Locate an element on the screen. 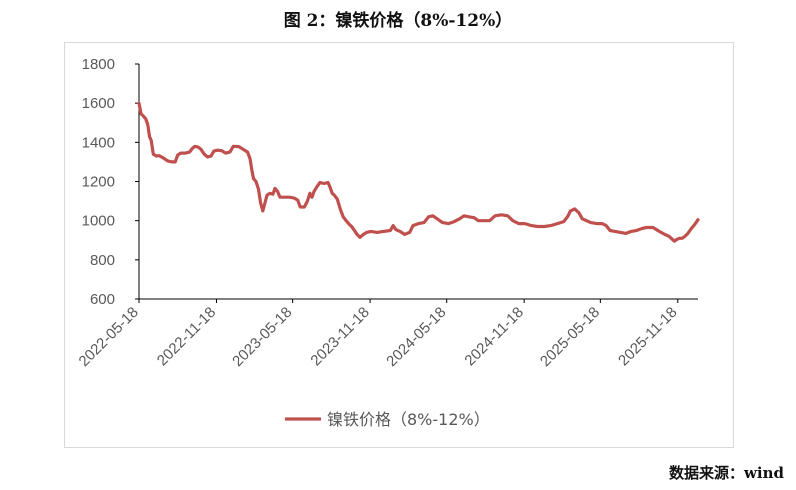 The image size is (796, 490). y-tick-label: 1000 is located at coordinates (98, 221).